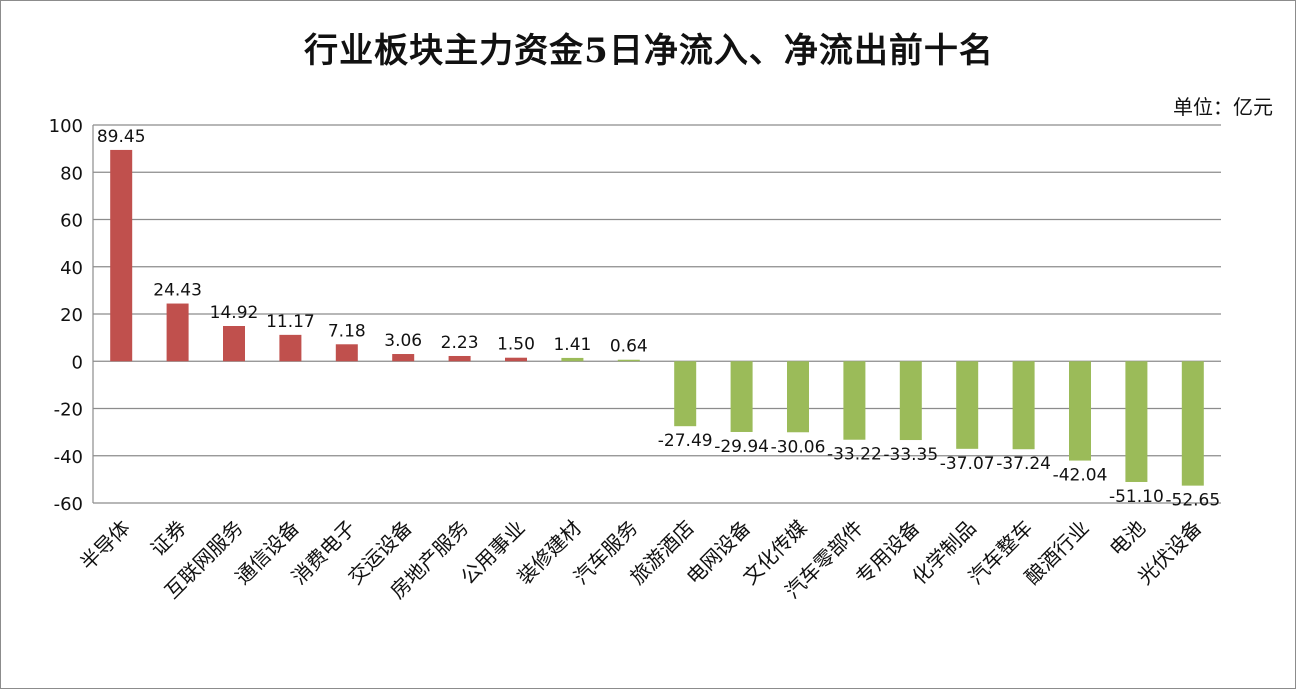 The width and height of the screenshot is (1296, 690). What do you see at coordinates (854, 455) in the screenshot?
I see `data-label: -33.22` at bounding box center [854, 455].